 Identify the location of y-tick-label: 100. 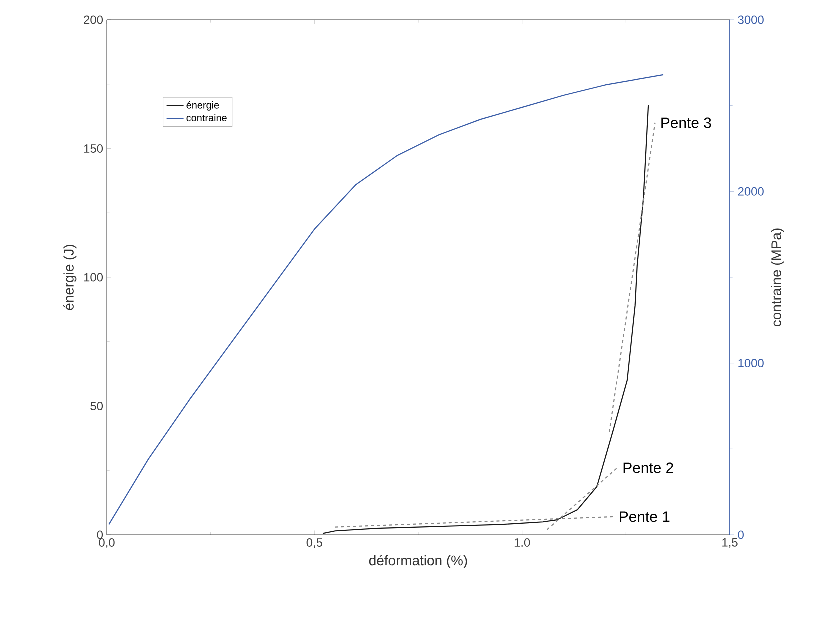
(94, 277).